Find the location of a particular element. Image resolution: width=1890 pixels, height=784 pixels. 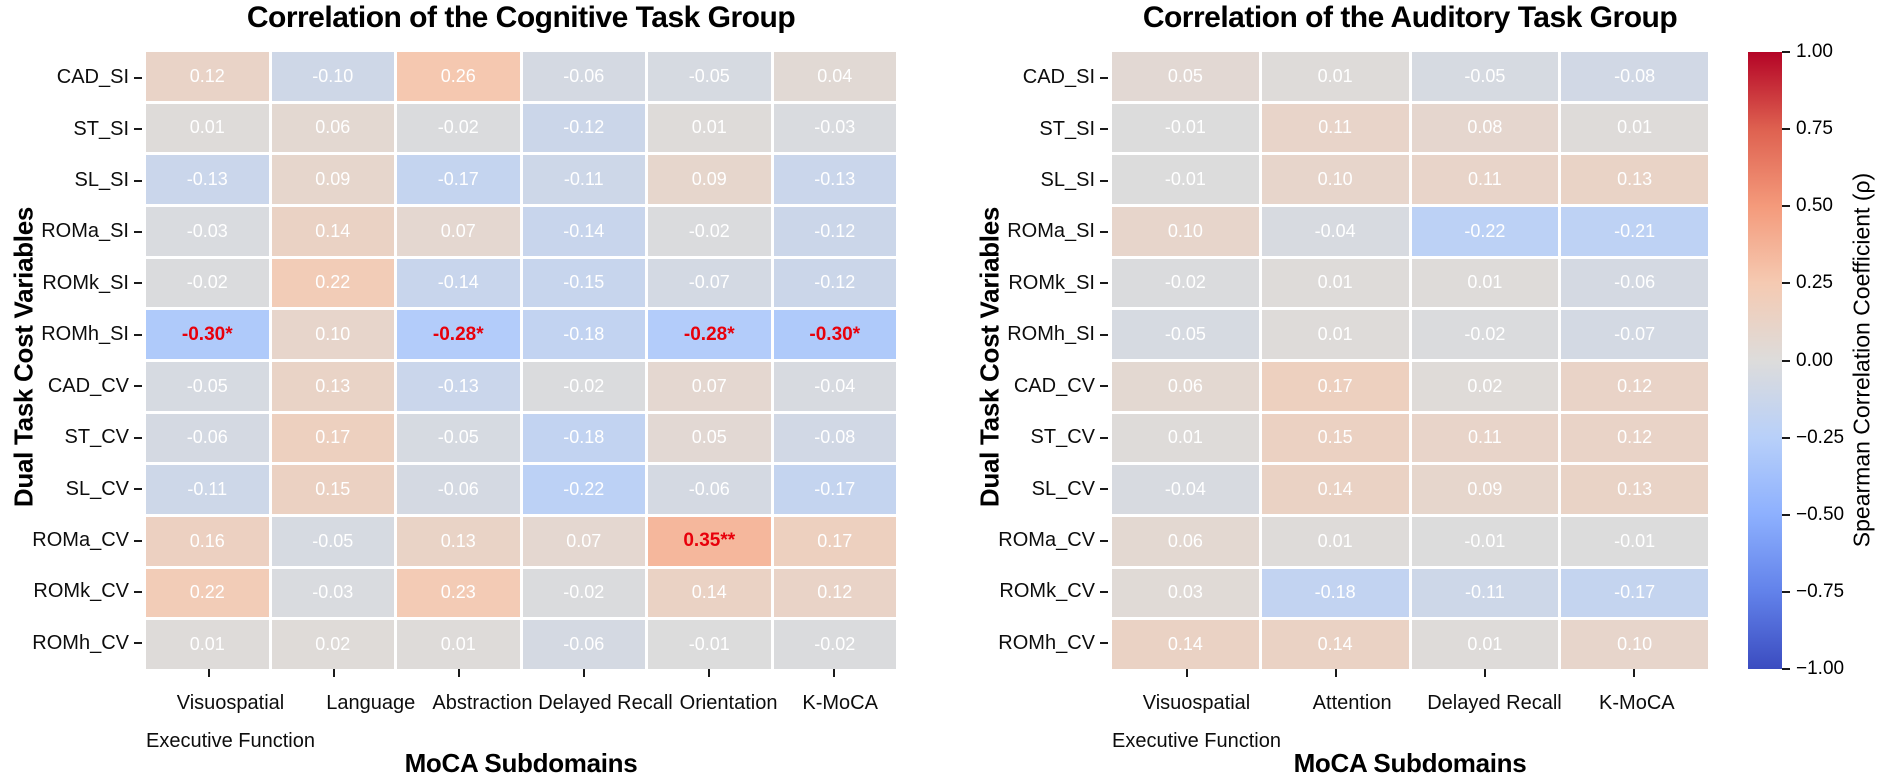

colorbar-gradient is located at coordinates (1765, 360).